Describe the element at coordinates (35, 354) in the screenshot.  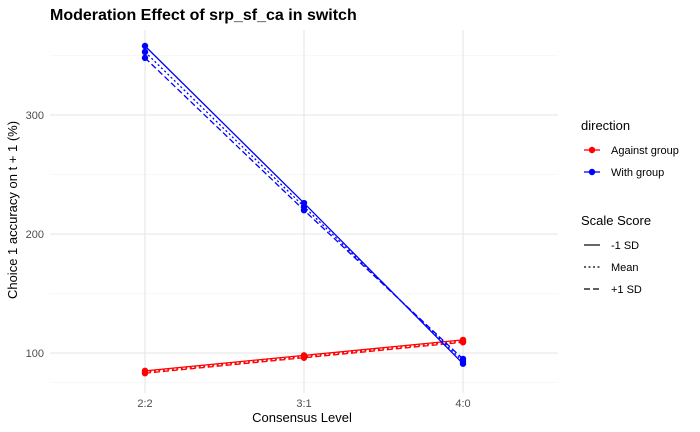
I see `y-tick-label: 100` at that location.